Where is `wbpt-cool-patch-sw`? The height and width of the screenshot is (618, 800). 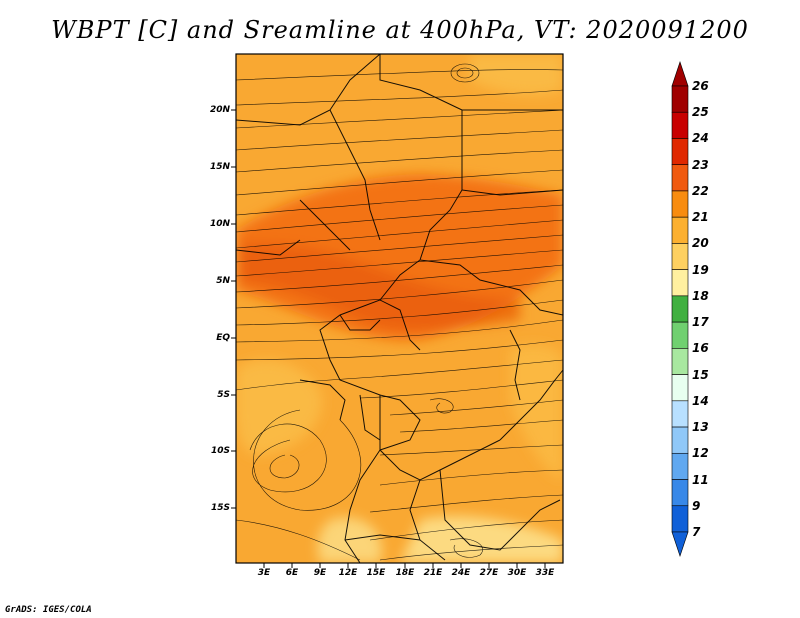 wbpt-cool-patch-sw is located at coordinates (279, 407).